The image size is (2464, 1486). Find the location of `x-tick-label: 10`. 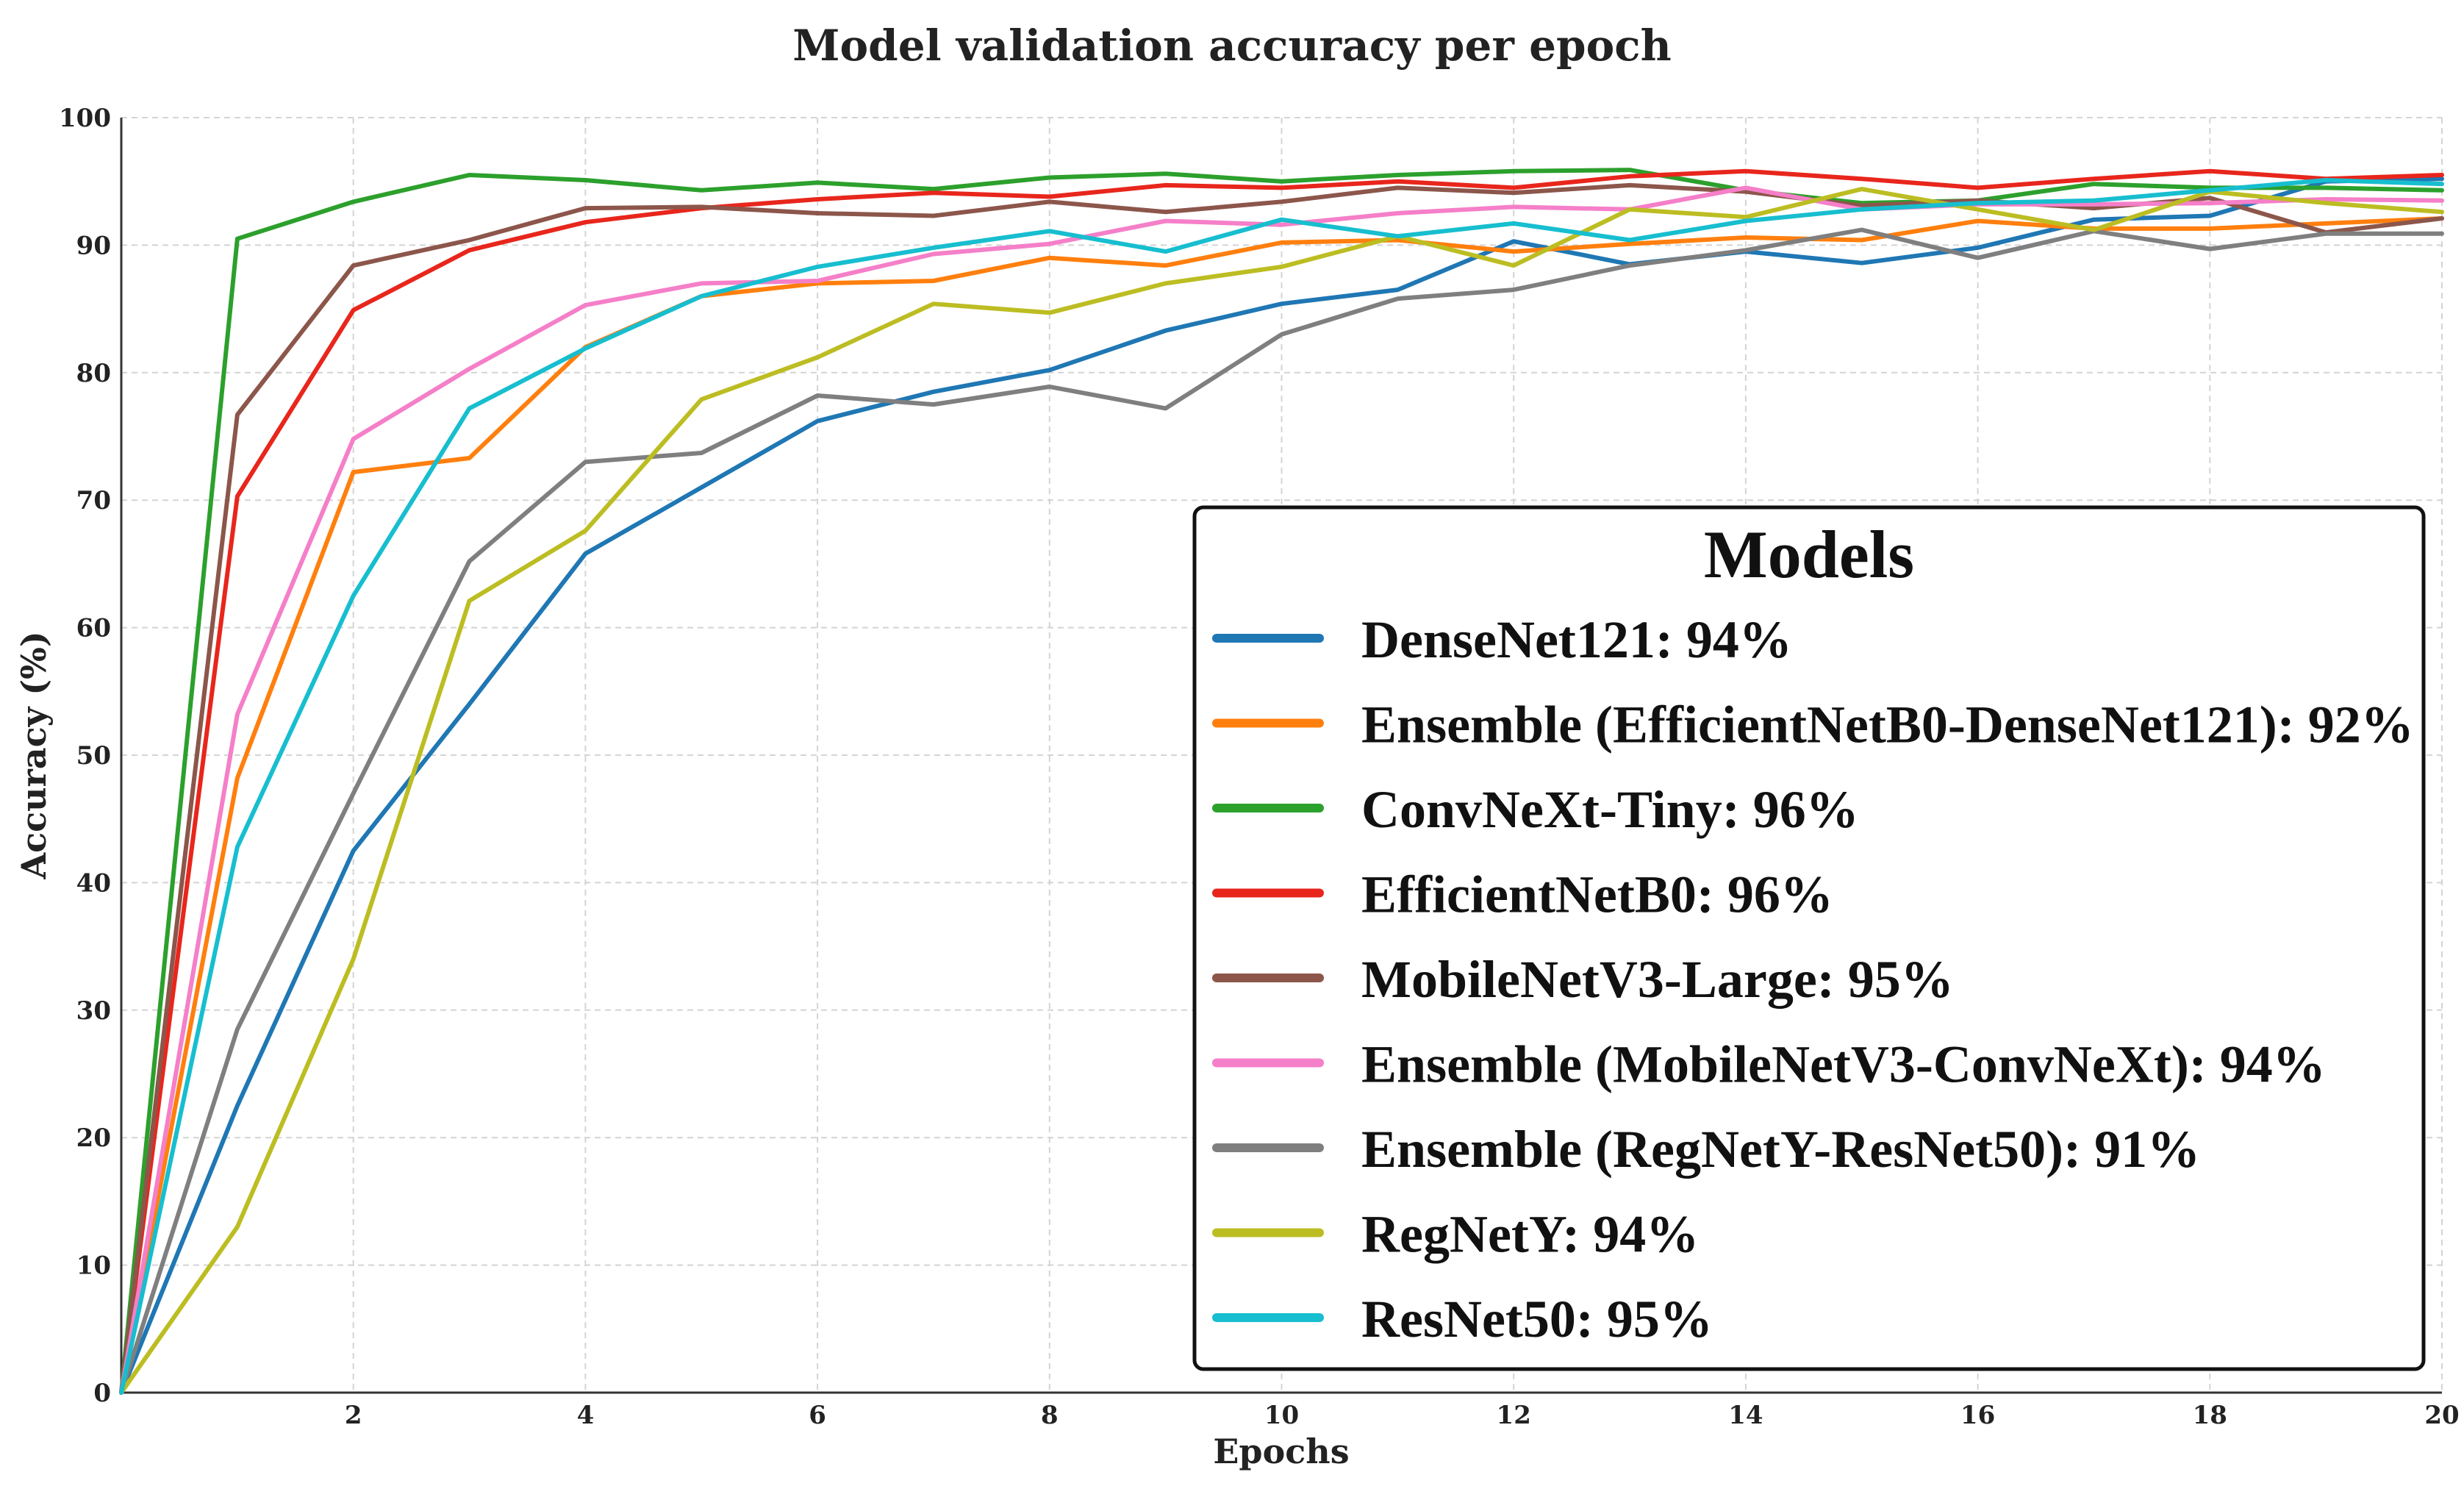

x-tick-label: 10 is located at coordinates (1282, 1415).